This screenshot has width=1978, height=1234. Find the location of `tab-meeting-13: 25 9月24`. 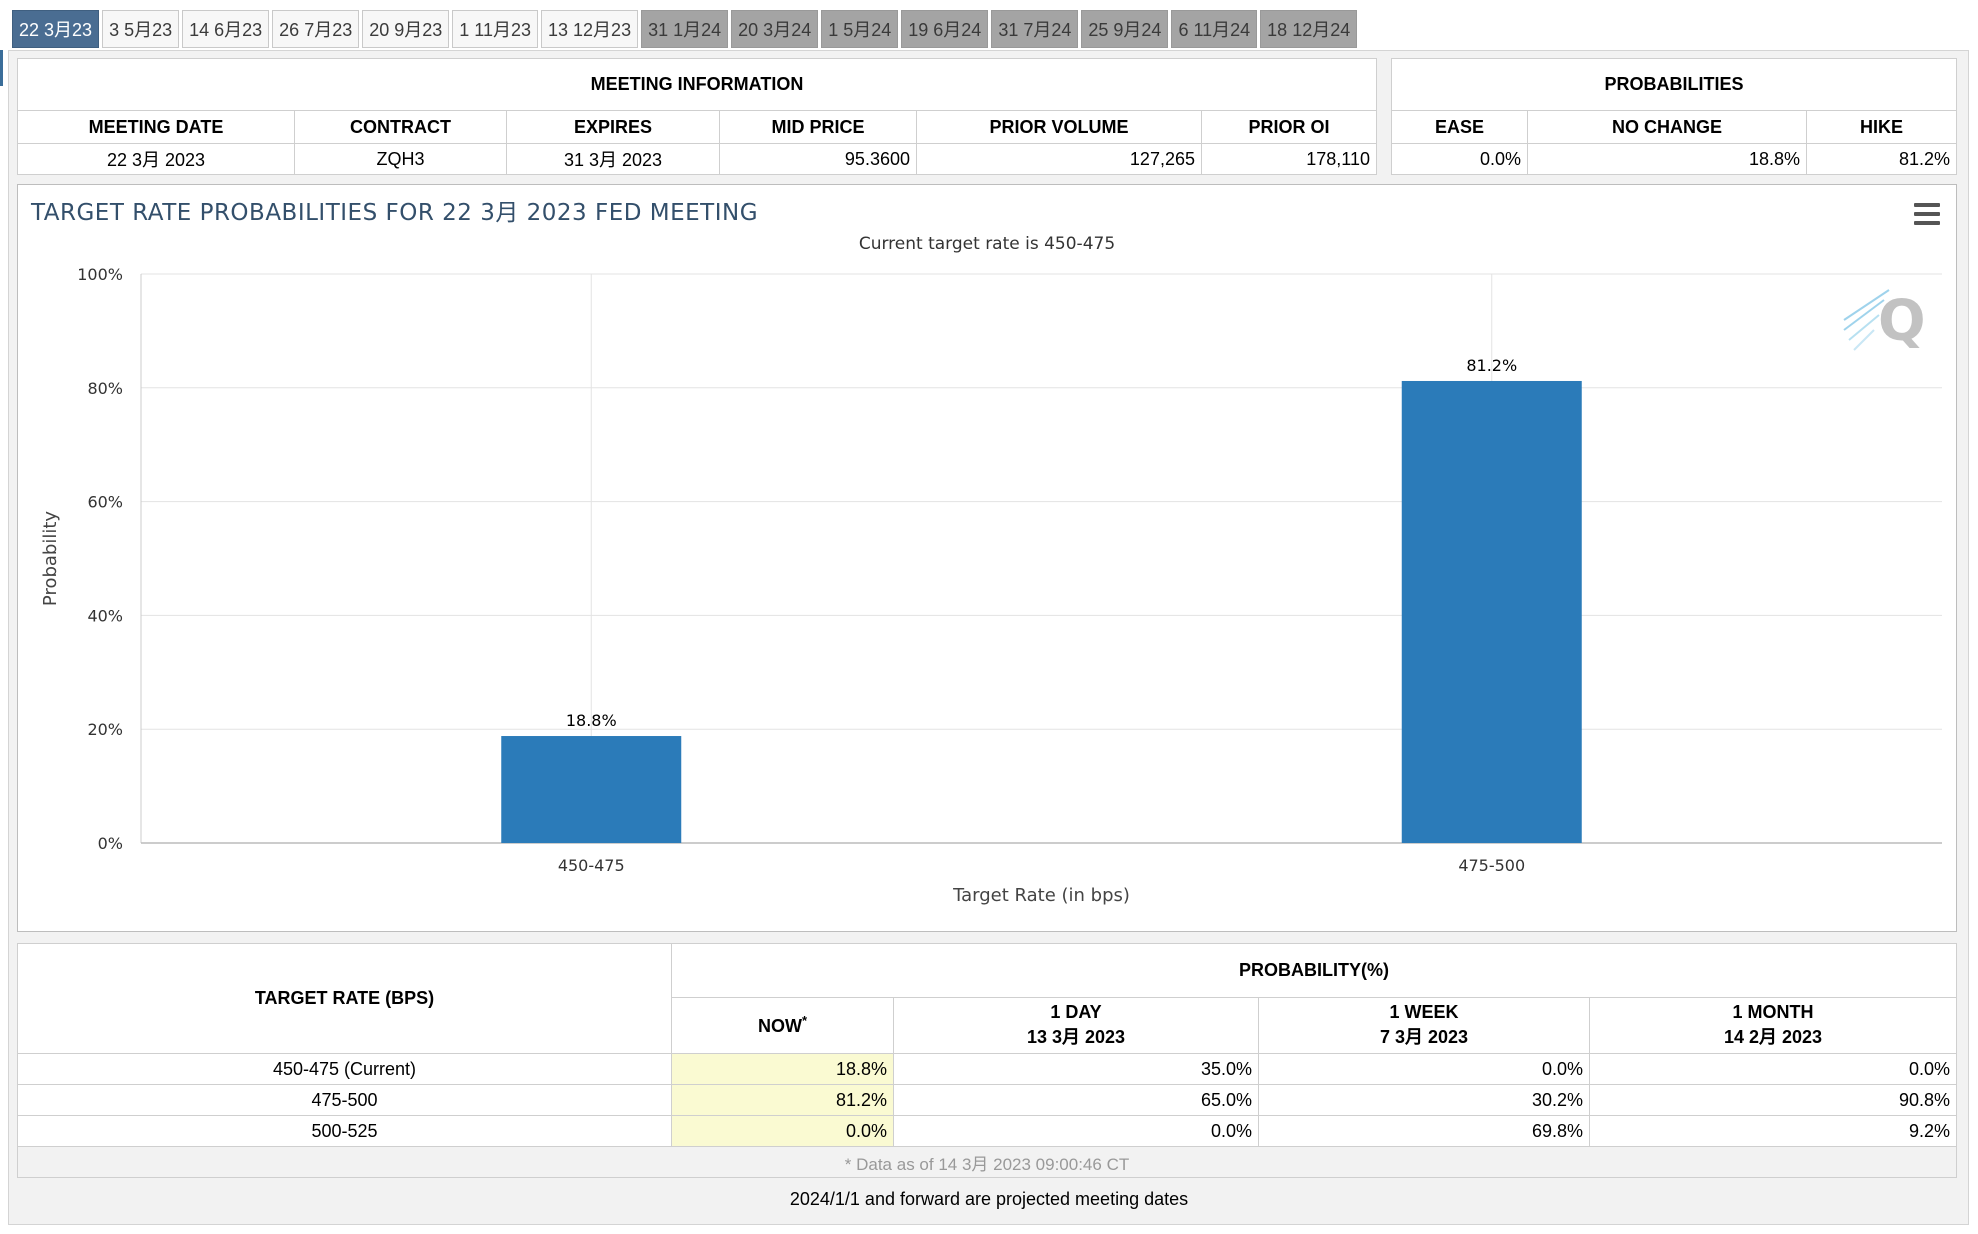

tab-meeting-13: 25 9月24 is located at coordinates (1125, 29).